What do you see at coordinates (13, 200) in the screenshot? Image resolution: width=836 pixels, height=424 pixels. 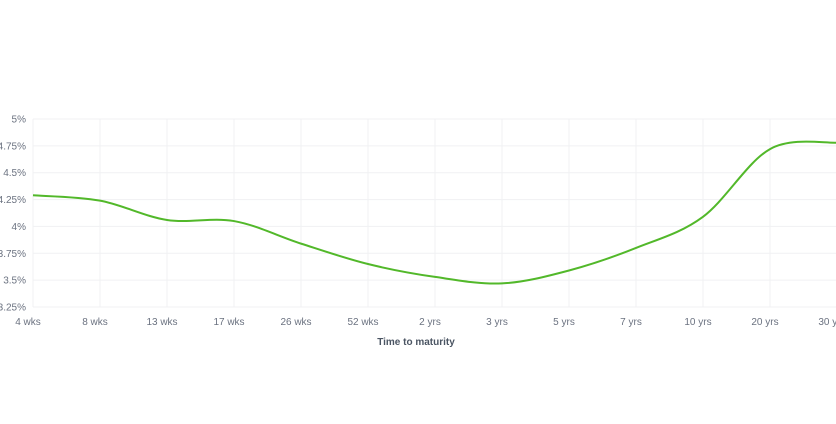 I see `y-tick-label: 4.25%` at bounding box center [13, 200].